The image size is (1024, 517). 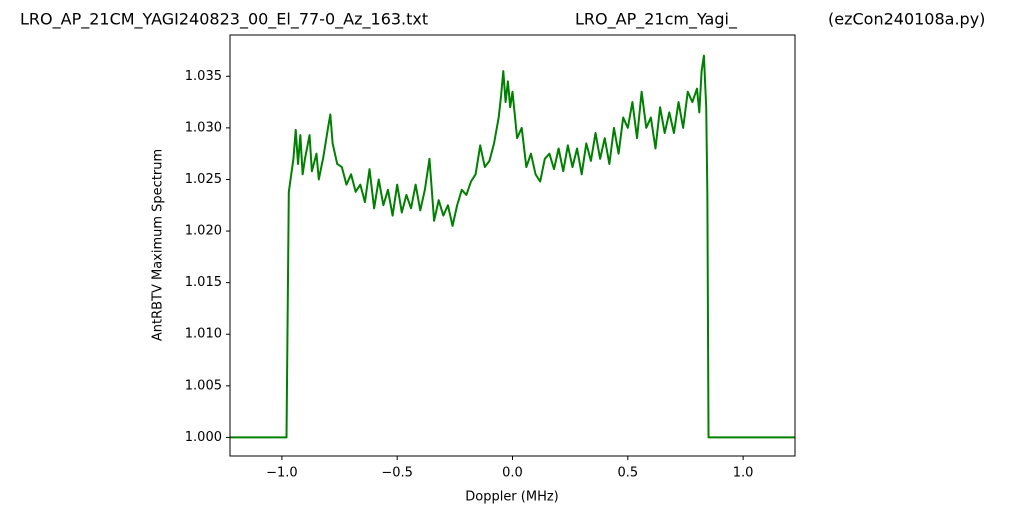 What do you see at coordinates (397, 473) in the screenshot?
I see `x-tick-label: −0.5` at bounding box center [397, 473].